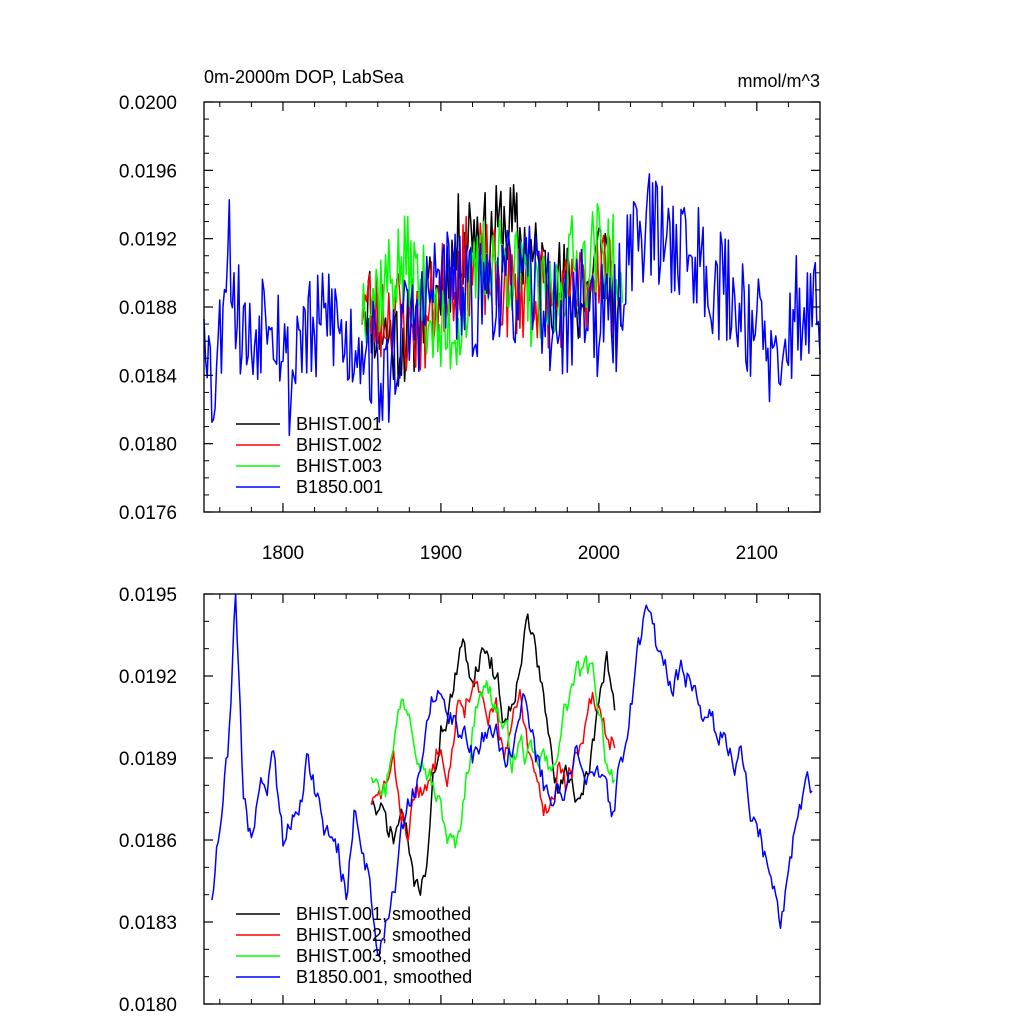  I want to click on legend-label: B1850.001, so click(339, 487).